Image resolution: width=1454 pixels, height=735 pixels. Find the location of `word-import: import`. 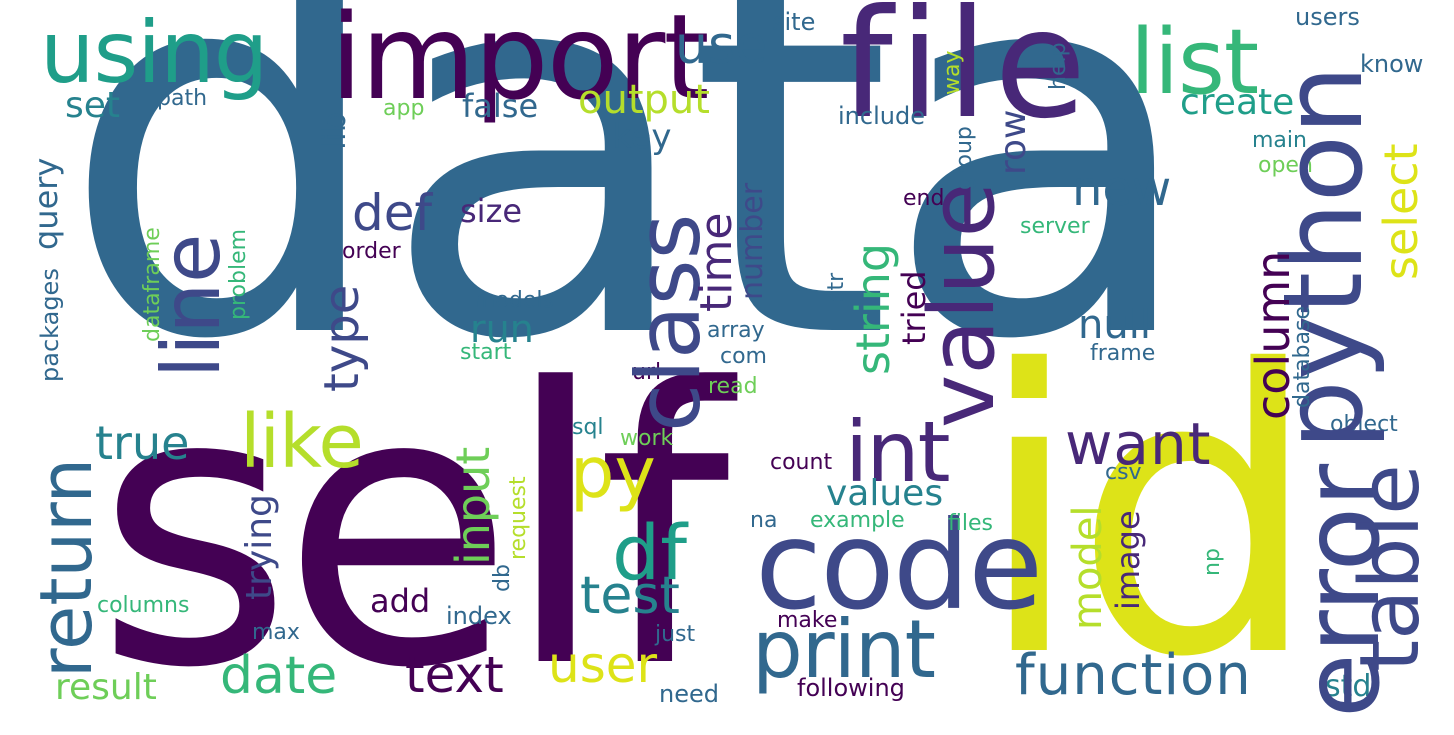

word-import: import is located at coordinates (520, 63).